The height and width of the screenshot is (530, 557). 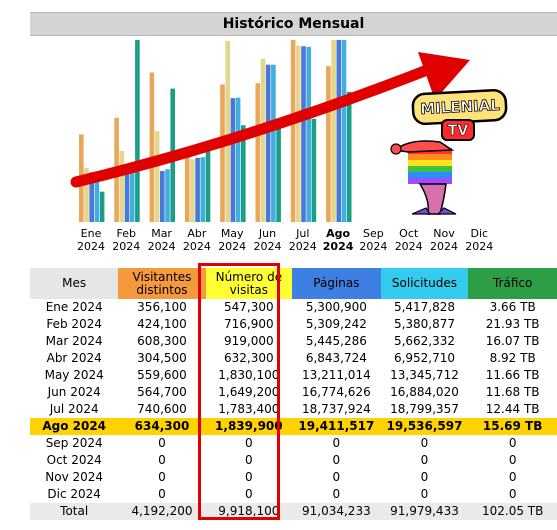 I want to click on x-label-month: Jun, so click(x=267, y=233).